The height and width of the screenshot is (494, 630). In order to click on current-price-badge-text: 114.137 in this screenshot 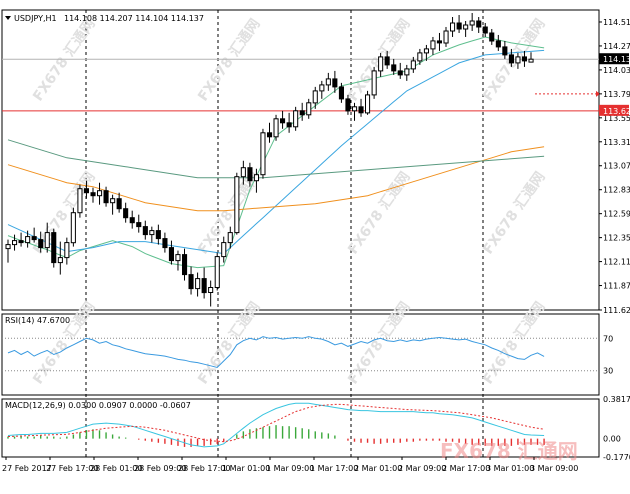, I will do `click(616, 59)`.